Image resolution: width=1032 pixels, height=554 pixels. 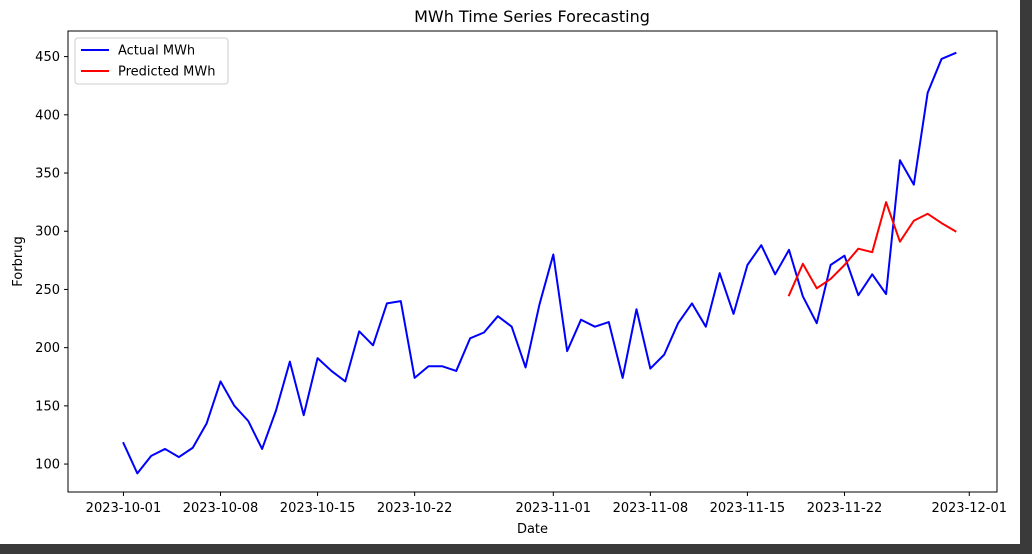 I want to click on y-tick-label: 450, so click(x=47, y=57).